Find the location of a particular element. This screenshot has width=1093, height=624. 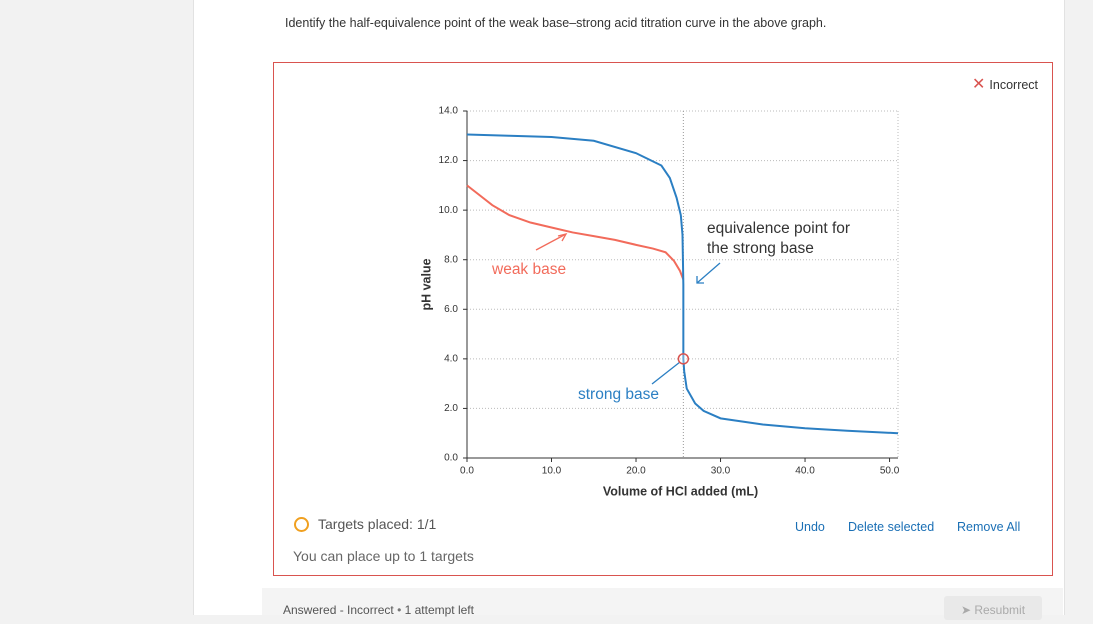

y-tick-label: 0.0 is located at coordinates (451, 458).